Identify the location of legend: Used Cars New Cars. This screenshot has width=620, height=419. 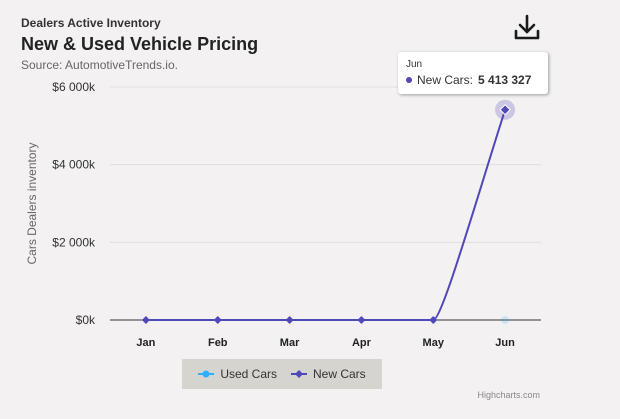
(282, 374).